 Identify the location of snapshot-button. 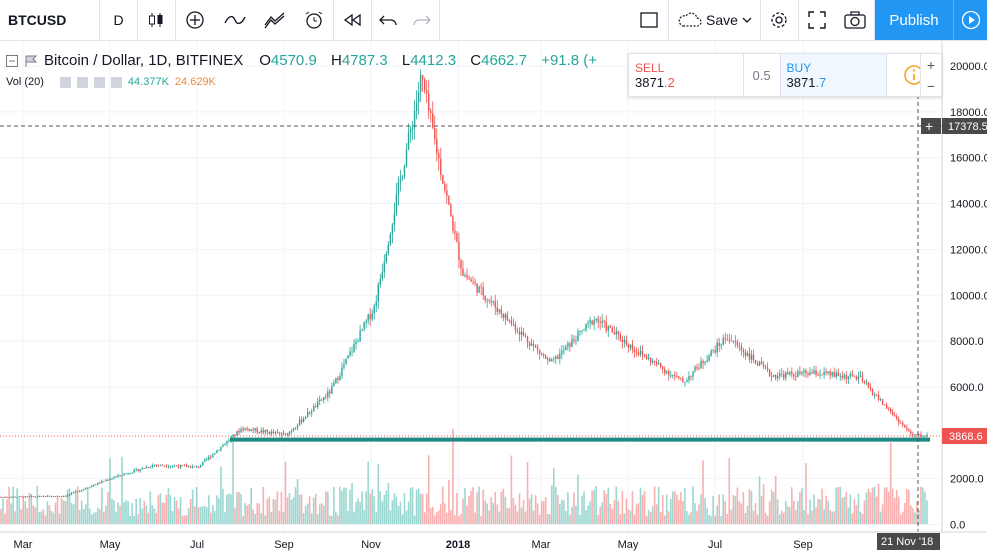
(855, 20).